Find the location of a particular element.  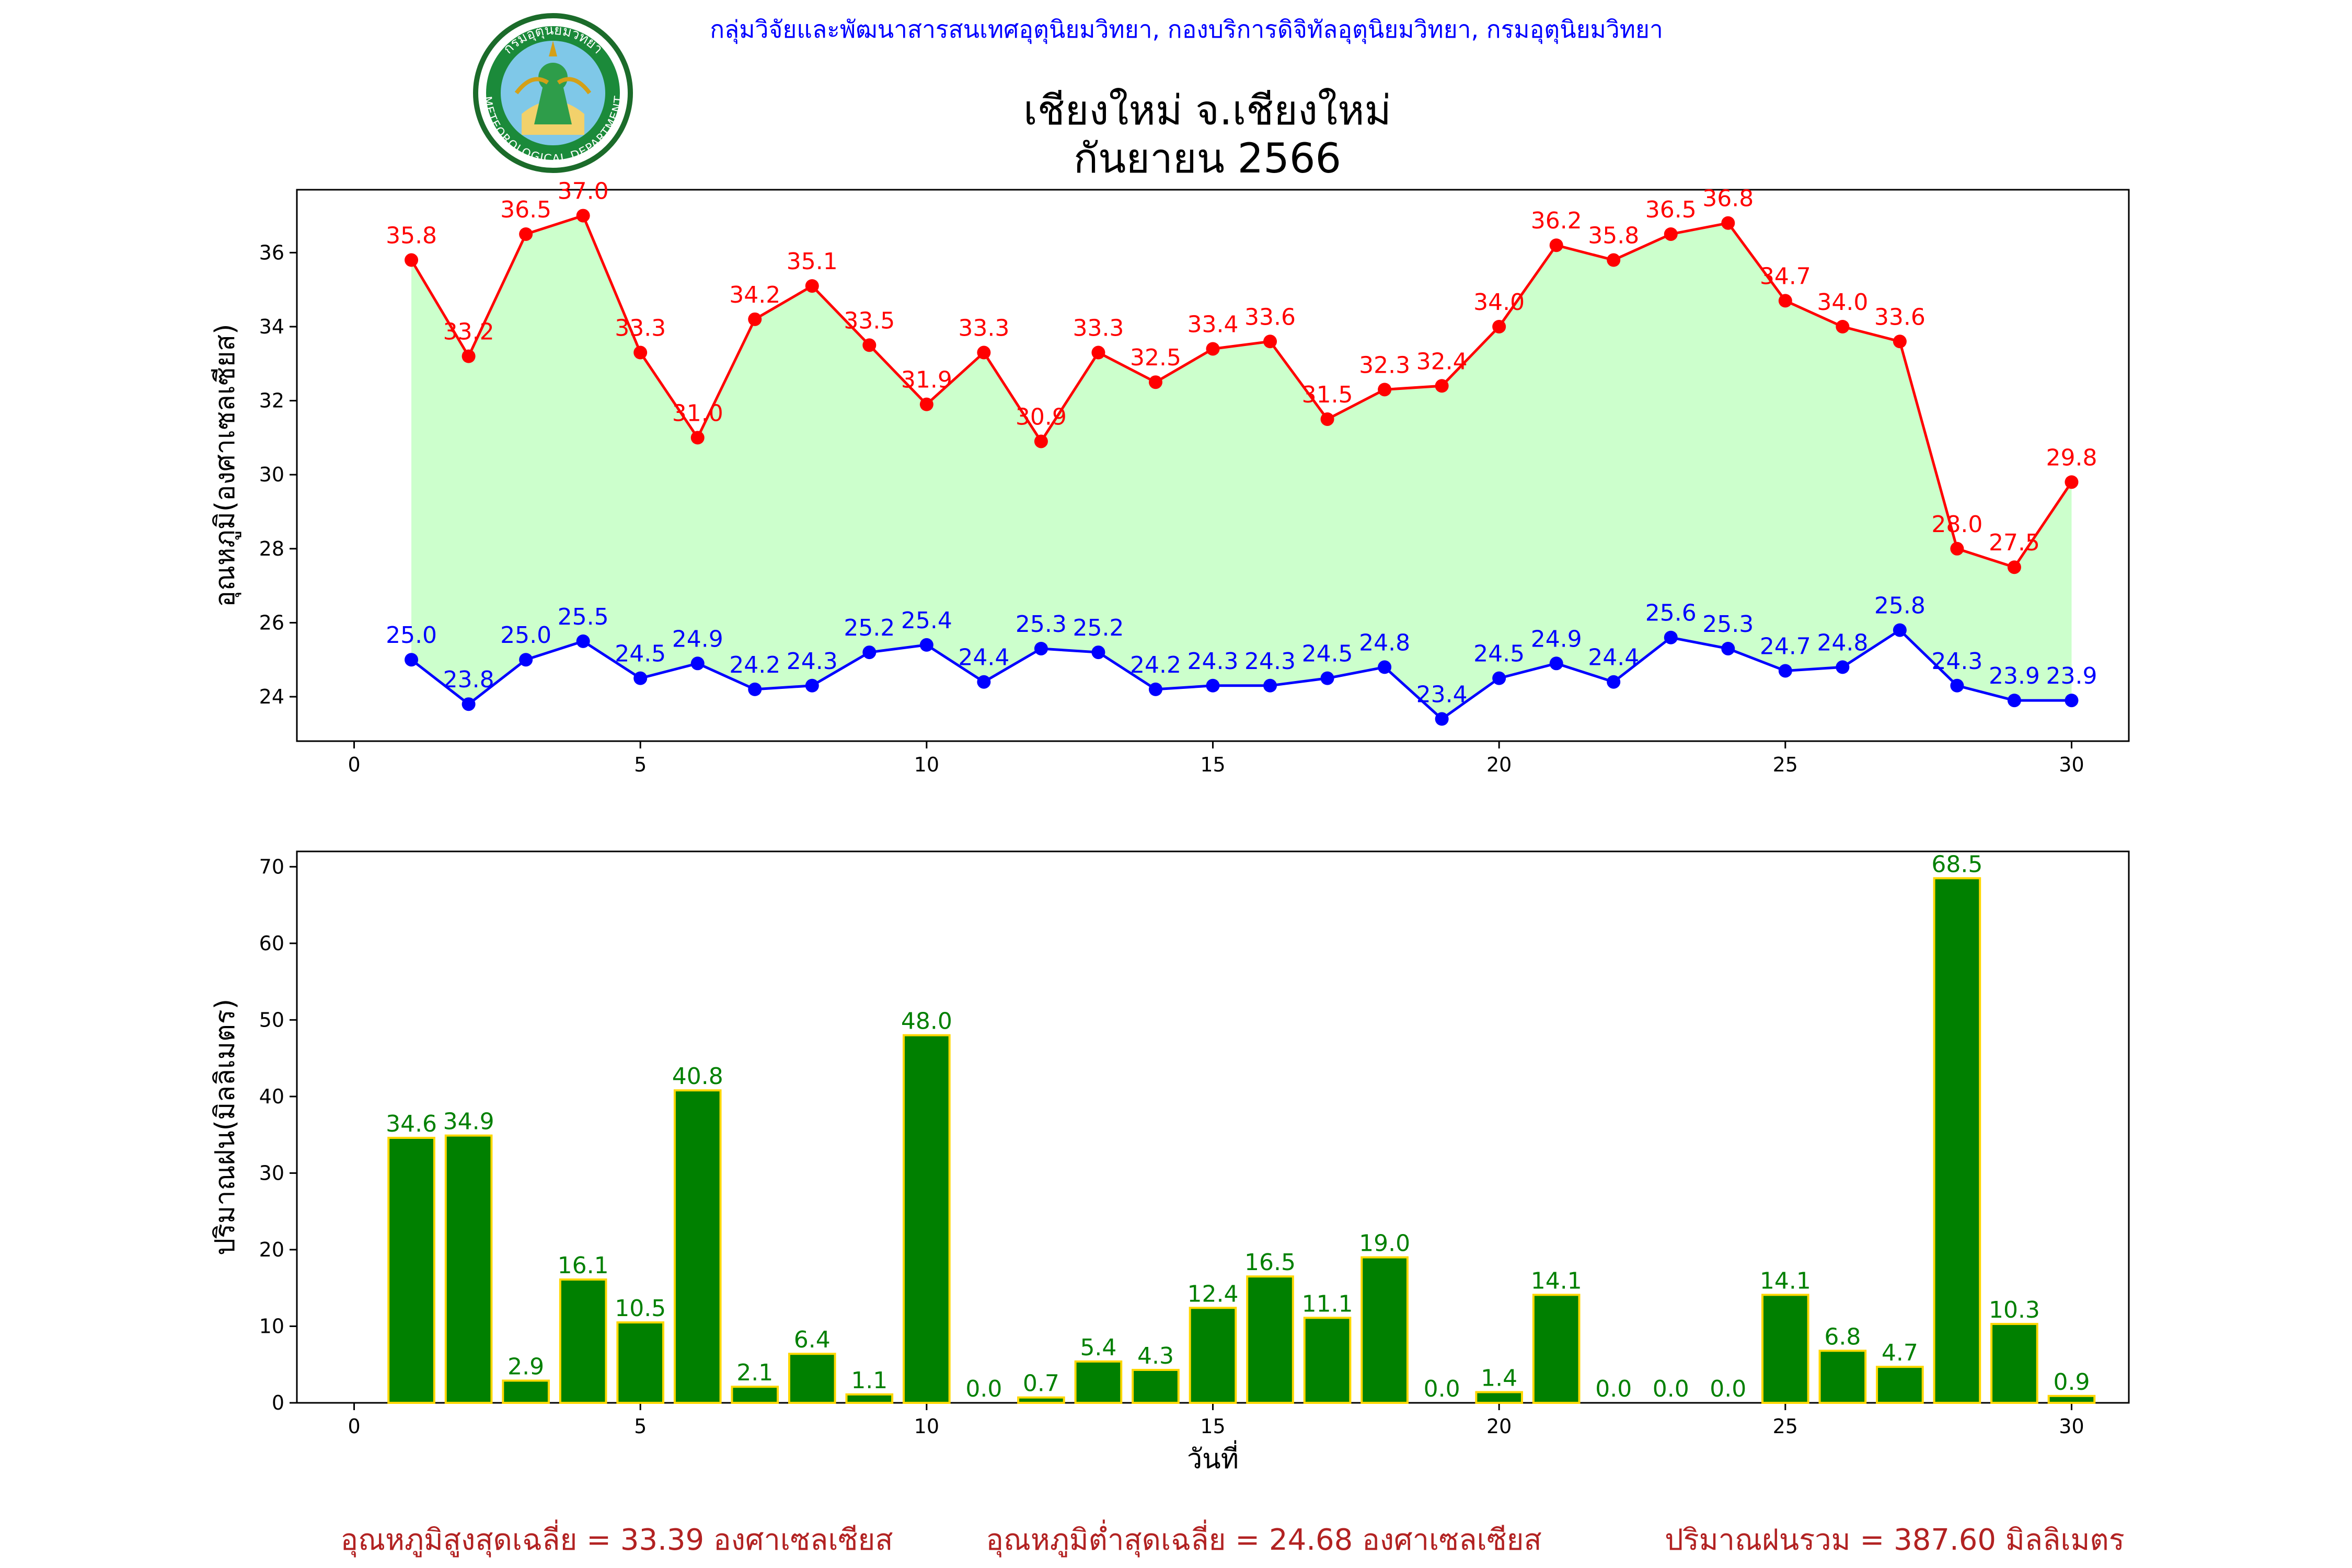

max-temperature-value-label: 33.4 is located at coordinates (1213, 324).